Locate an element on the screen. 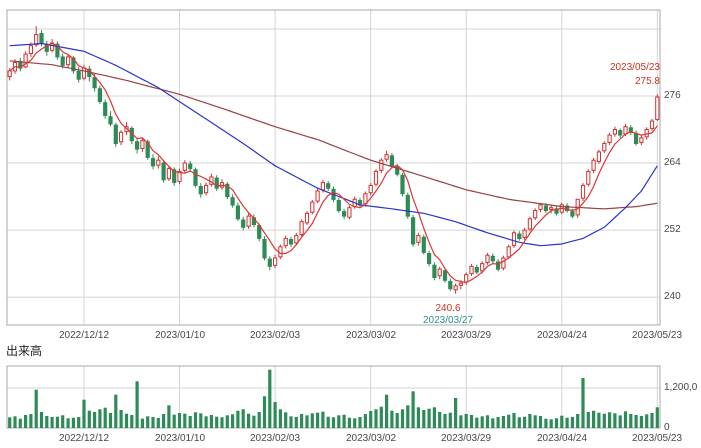 Image resolution: width=701 pixels, height=448 pixels. x-axis-label-volume: 2023/01/10 is located at coordinates (180, 438).